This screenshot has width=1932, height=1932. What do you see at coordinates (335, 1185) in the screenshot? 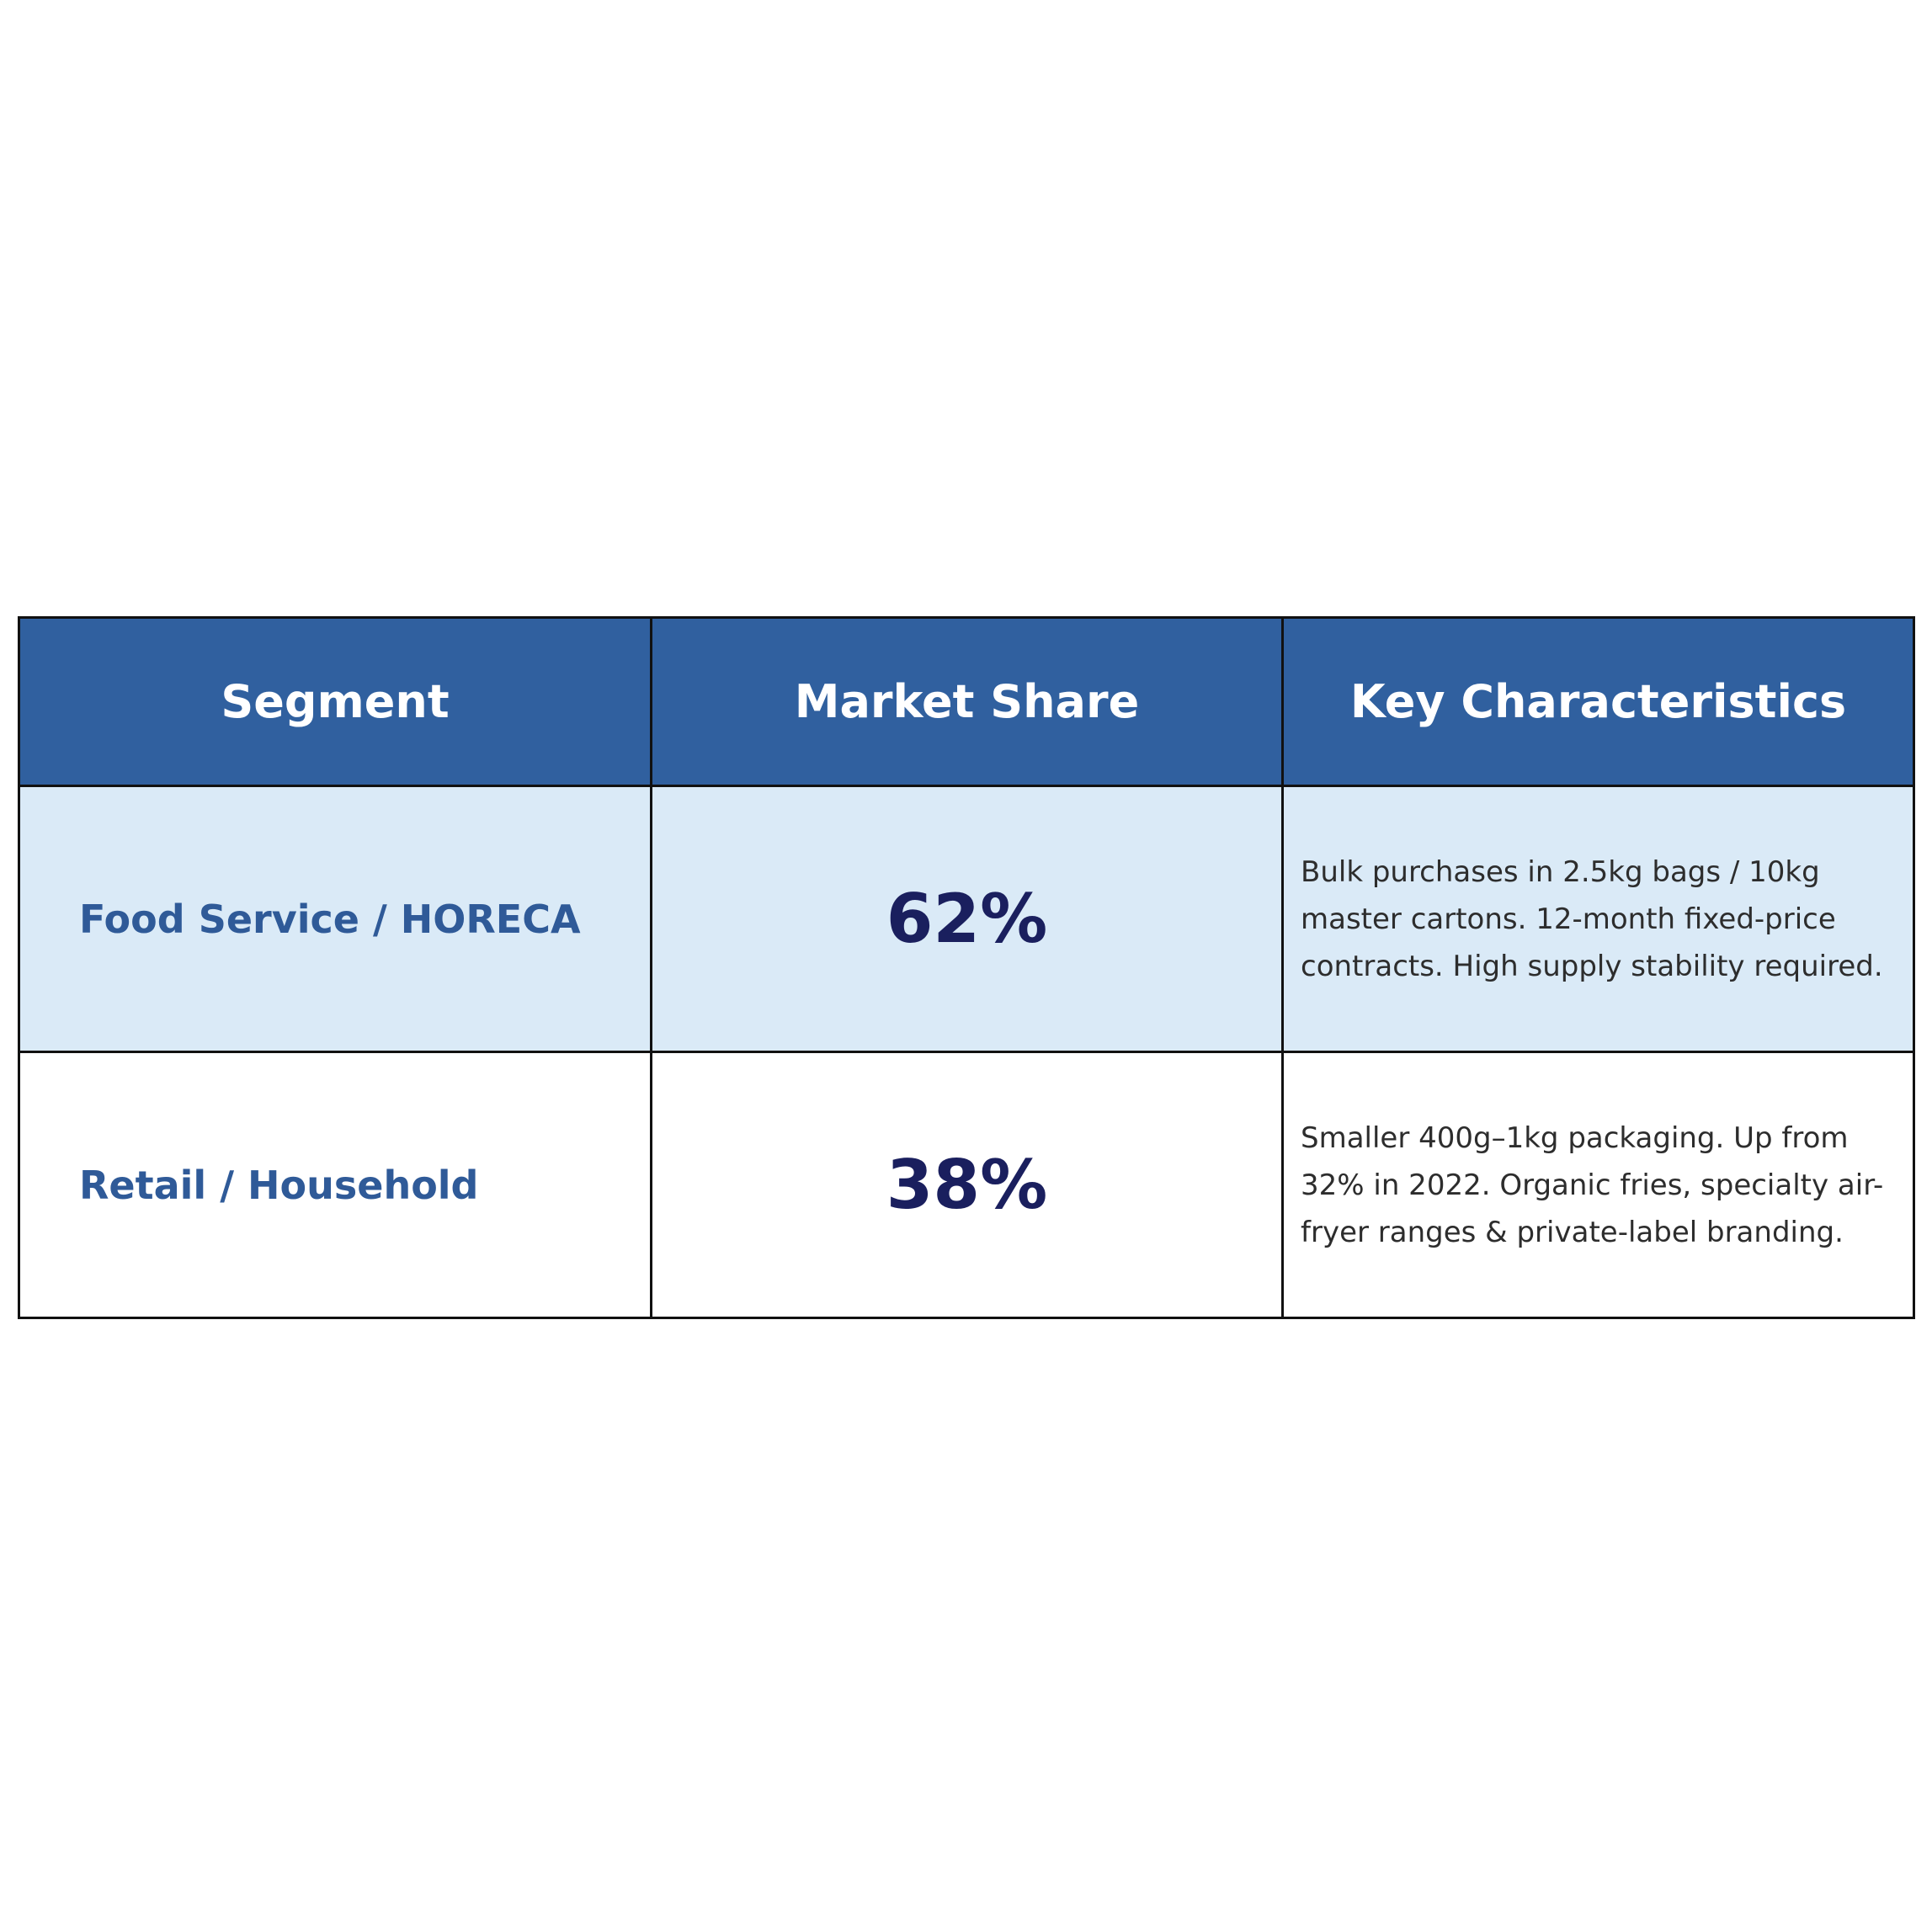
I see `segment-name-cell: Retail / Household` at bounding box center [335, 1185].